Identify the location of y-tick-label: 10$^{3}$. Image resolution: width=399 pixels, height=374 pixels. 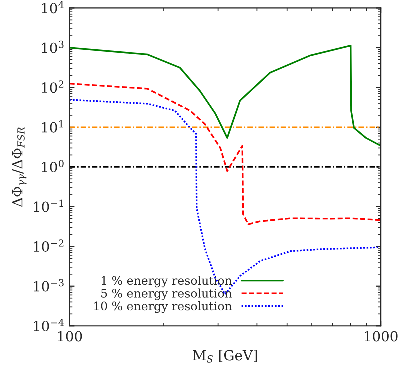
(53, 47).